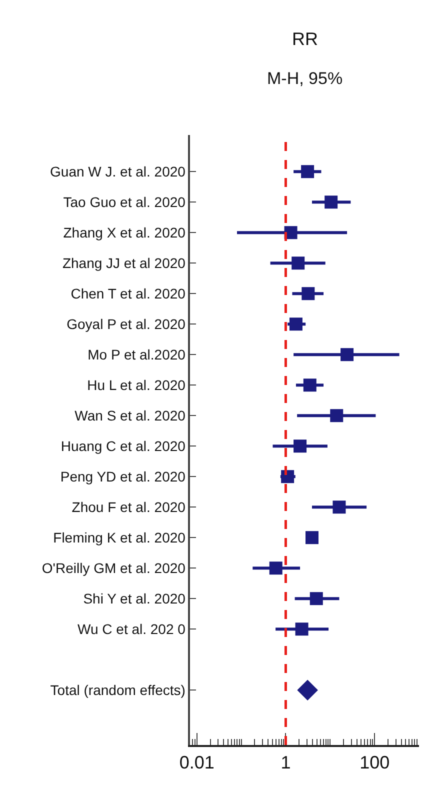  What do you see at coordinates (118, 690) in the screenshot?
I see `y-tick-label: Total (random effects)` at bounding box center [118, 690].